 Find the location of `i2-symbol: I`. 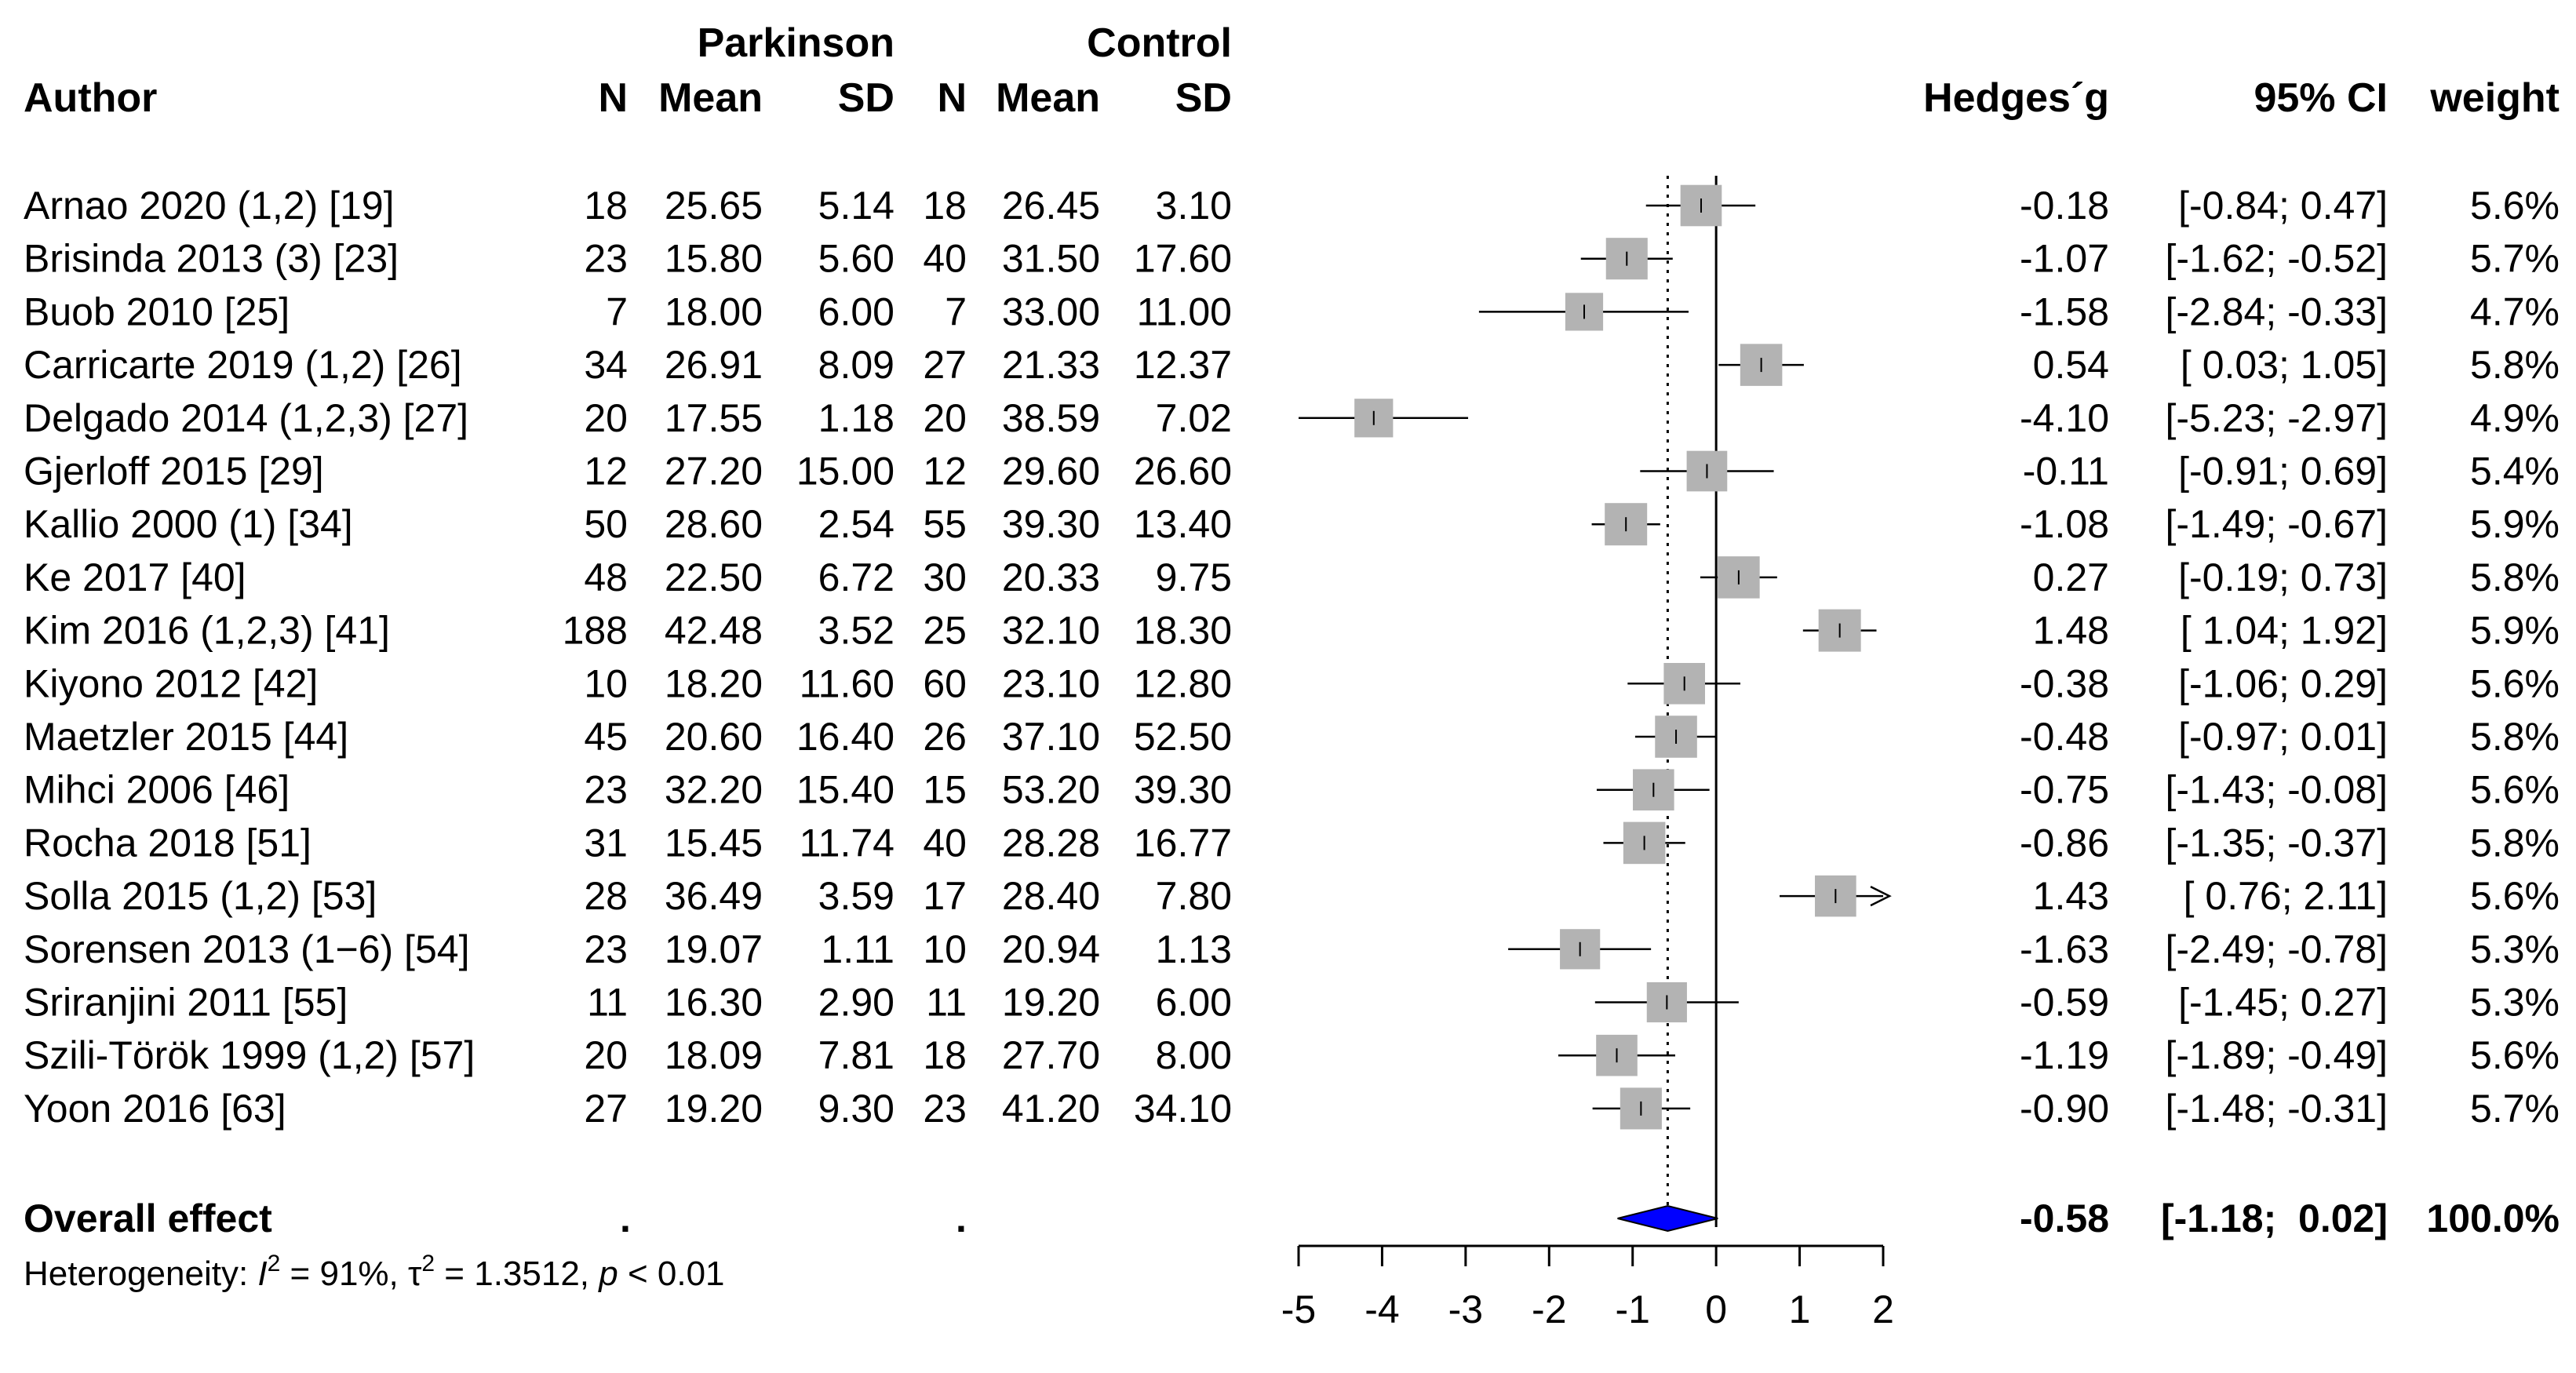

i2-symbol: I is located at coordinates (262, 1274).